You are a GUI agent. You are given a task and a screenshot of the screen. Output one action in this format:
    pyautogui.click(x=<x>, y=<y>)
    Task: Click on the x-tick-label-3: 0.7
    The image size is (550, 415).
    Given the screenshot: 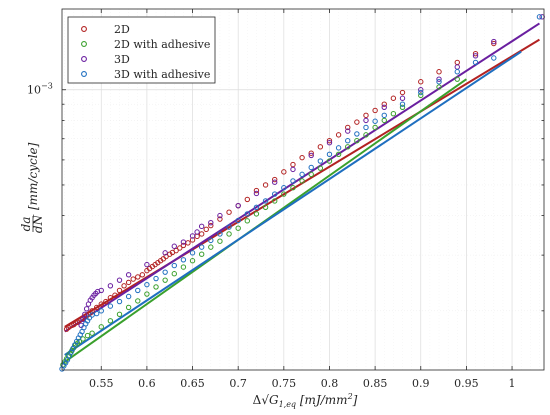 What is the action you would take?
    pyautogui.click(x=238, y=383)
    